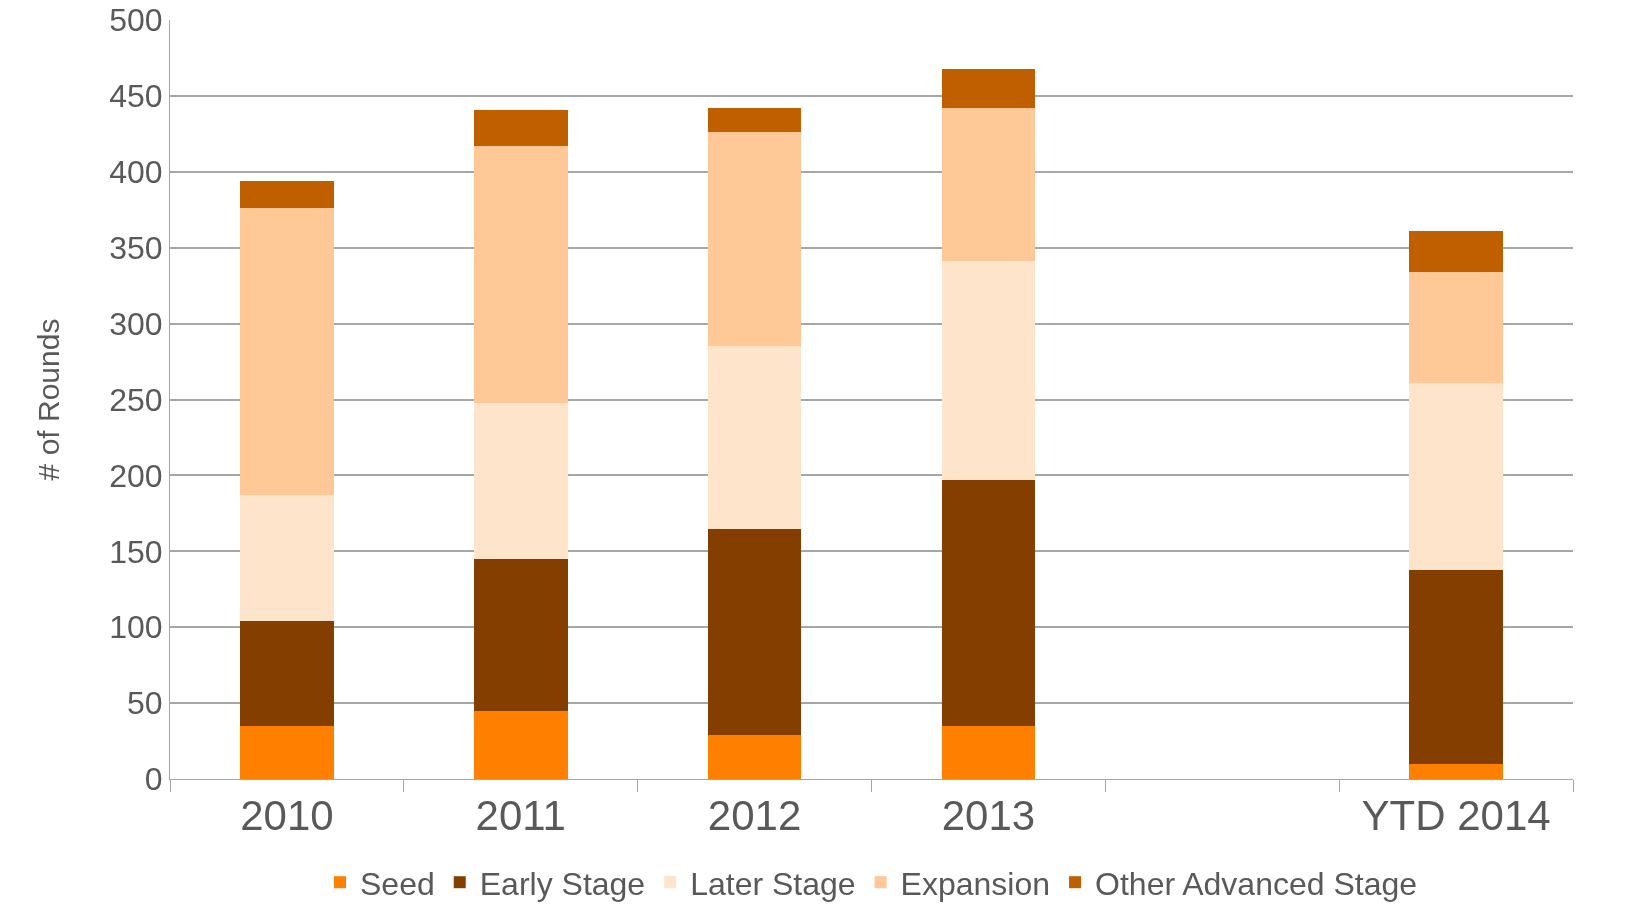 Image resolution: width=1633 pixels, height=922 pixels. Describe the element at coordinates (136, 172) in the screenshot. I see `y-tick-label: 400` at that location.